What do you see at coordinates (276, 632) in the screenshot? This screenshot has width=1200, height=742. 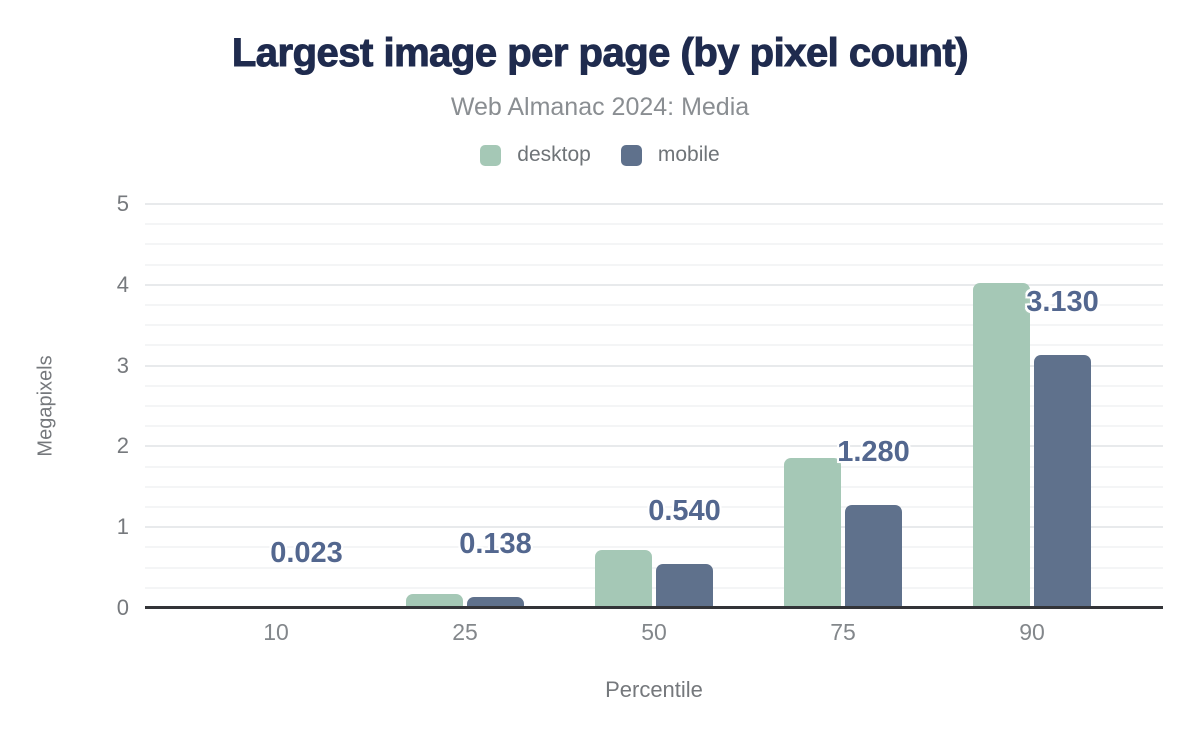 I see `x-tick-label: 10` at bounding box center [276, 632].